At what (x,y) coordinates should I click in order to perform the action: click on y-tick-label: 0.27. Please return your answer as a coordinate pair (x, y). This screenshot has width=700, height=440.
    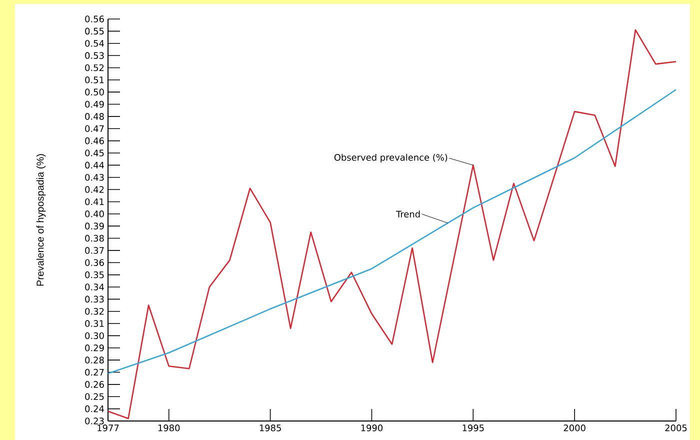
    Looking at the image, I should click on (94, 372).